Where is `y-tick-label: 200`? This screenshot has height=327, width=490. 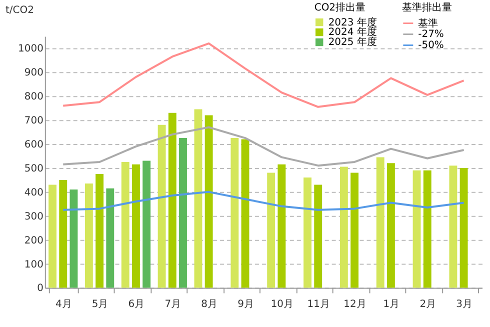
y-tick-label: 200 is located at coordinates (34, 240).